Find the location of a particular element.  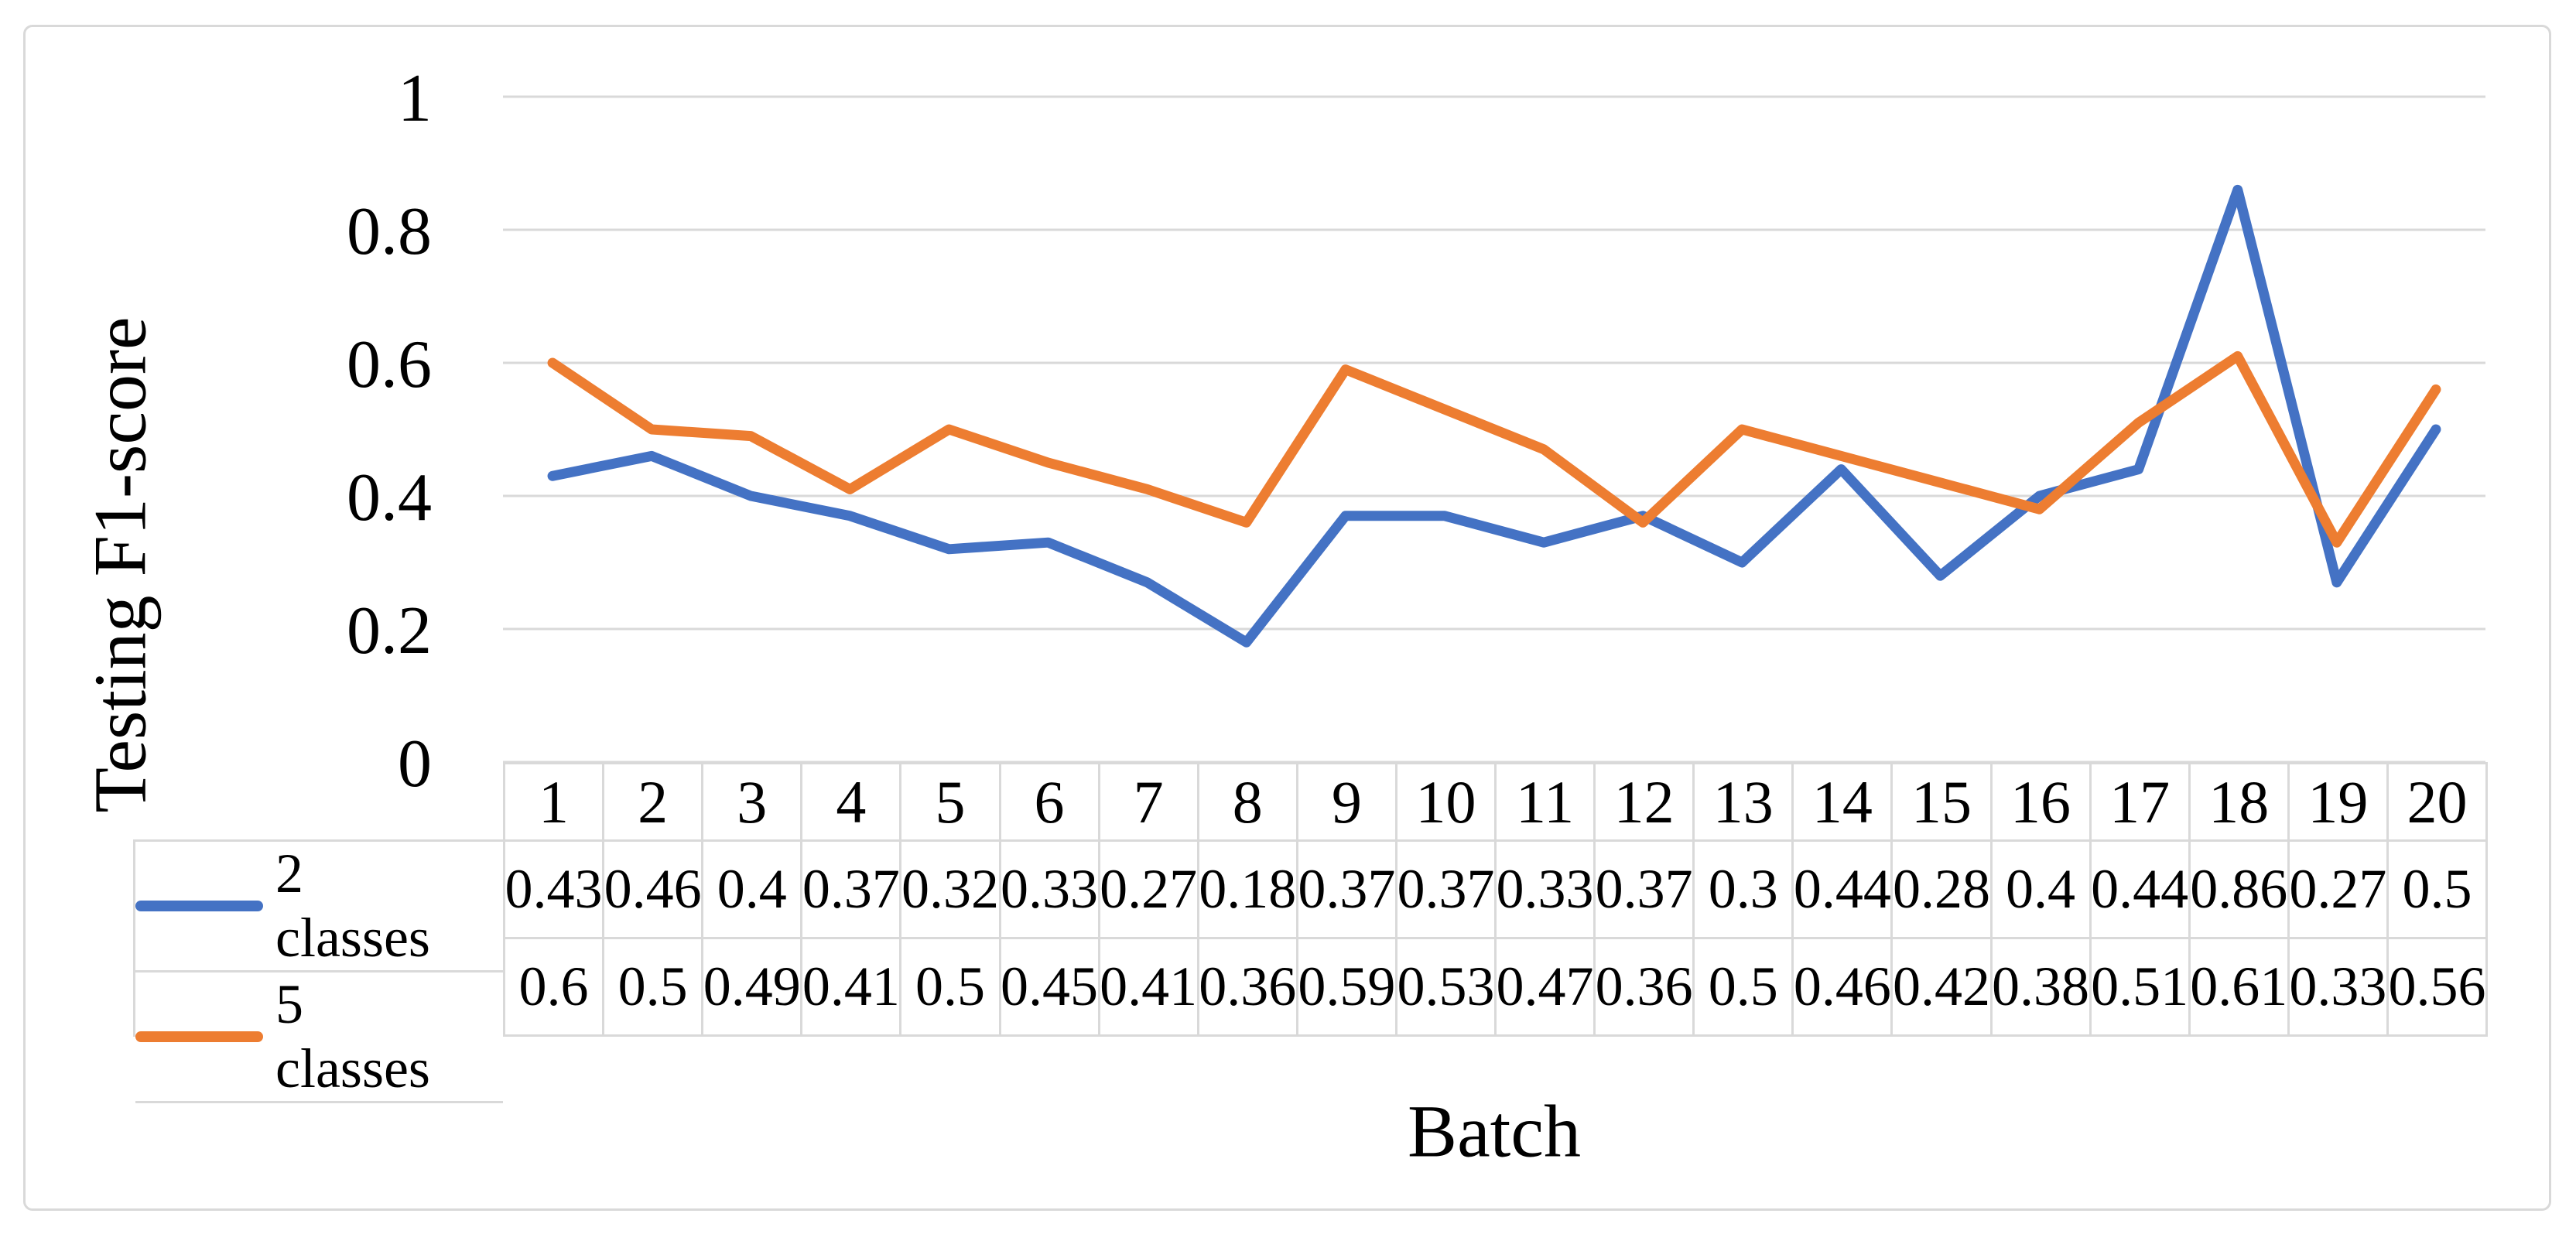

value-cell-2-classes-b12: 0.37 is located at coordinates (1646, 890).